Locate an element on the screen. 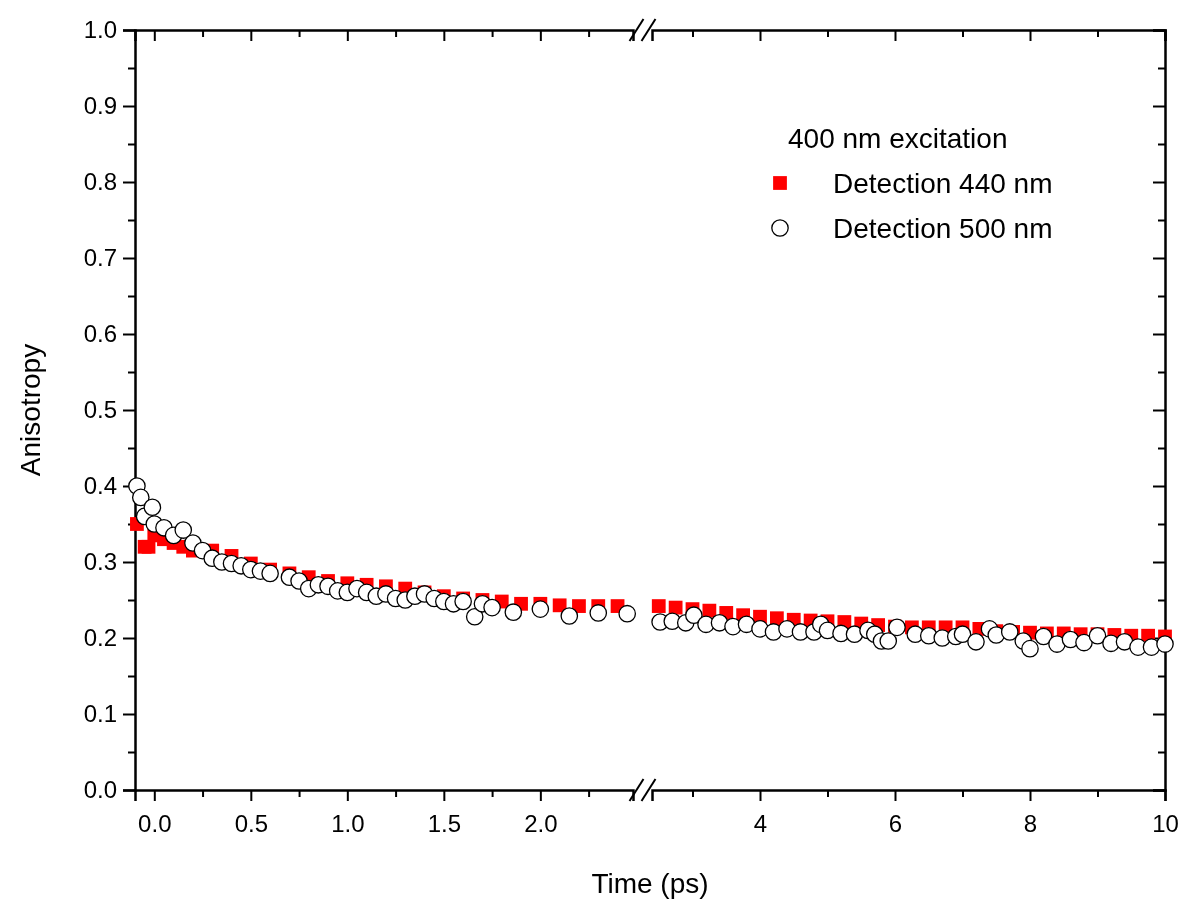  x-tick-label: 0.0 is located at coordinates (155, 824).